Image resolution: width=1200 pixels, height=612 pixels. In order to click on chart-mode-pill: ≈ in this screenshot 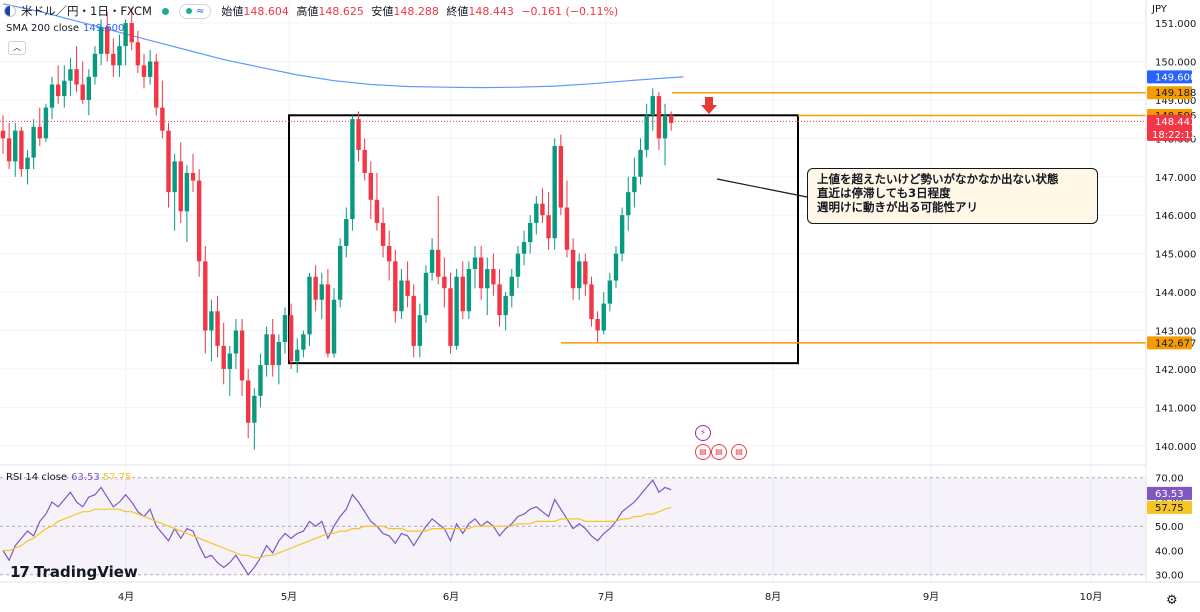, I will do `click(195, 11)`.